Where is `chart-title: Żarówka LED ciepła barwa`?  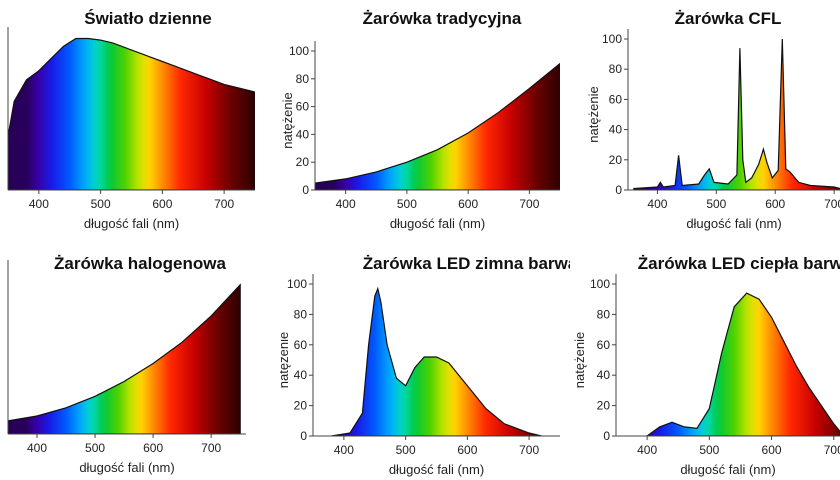 chart-title: Żarówka LED ciepła barwa is located at coordinates (739, 263).